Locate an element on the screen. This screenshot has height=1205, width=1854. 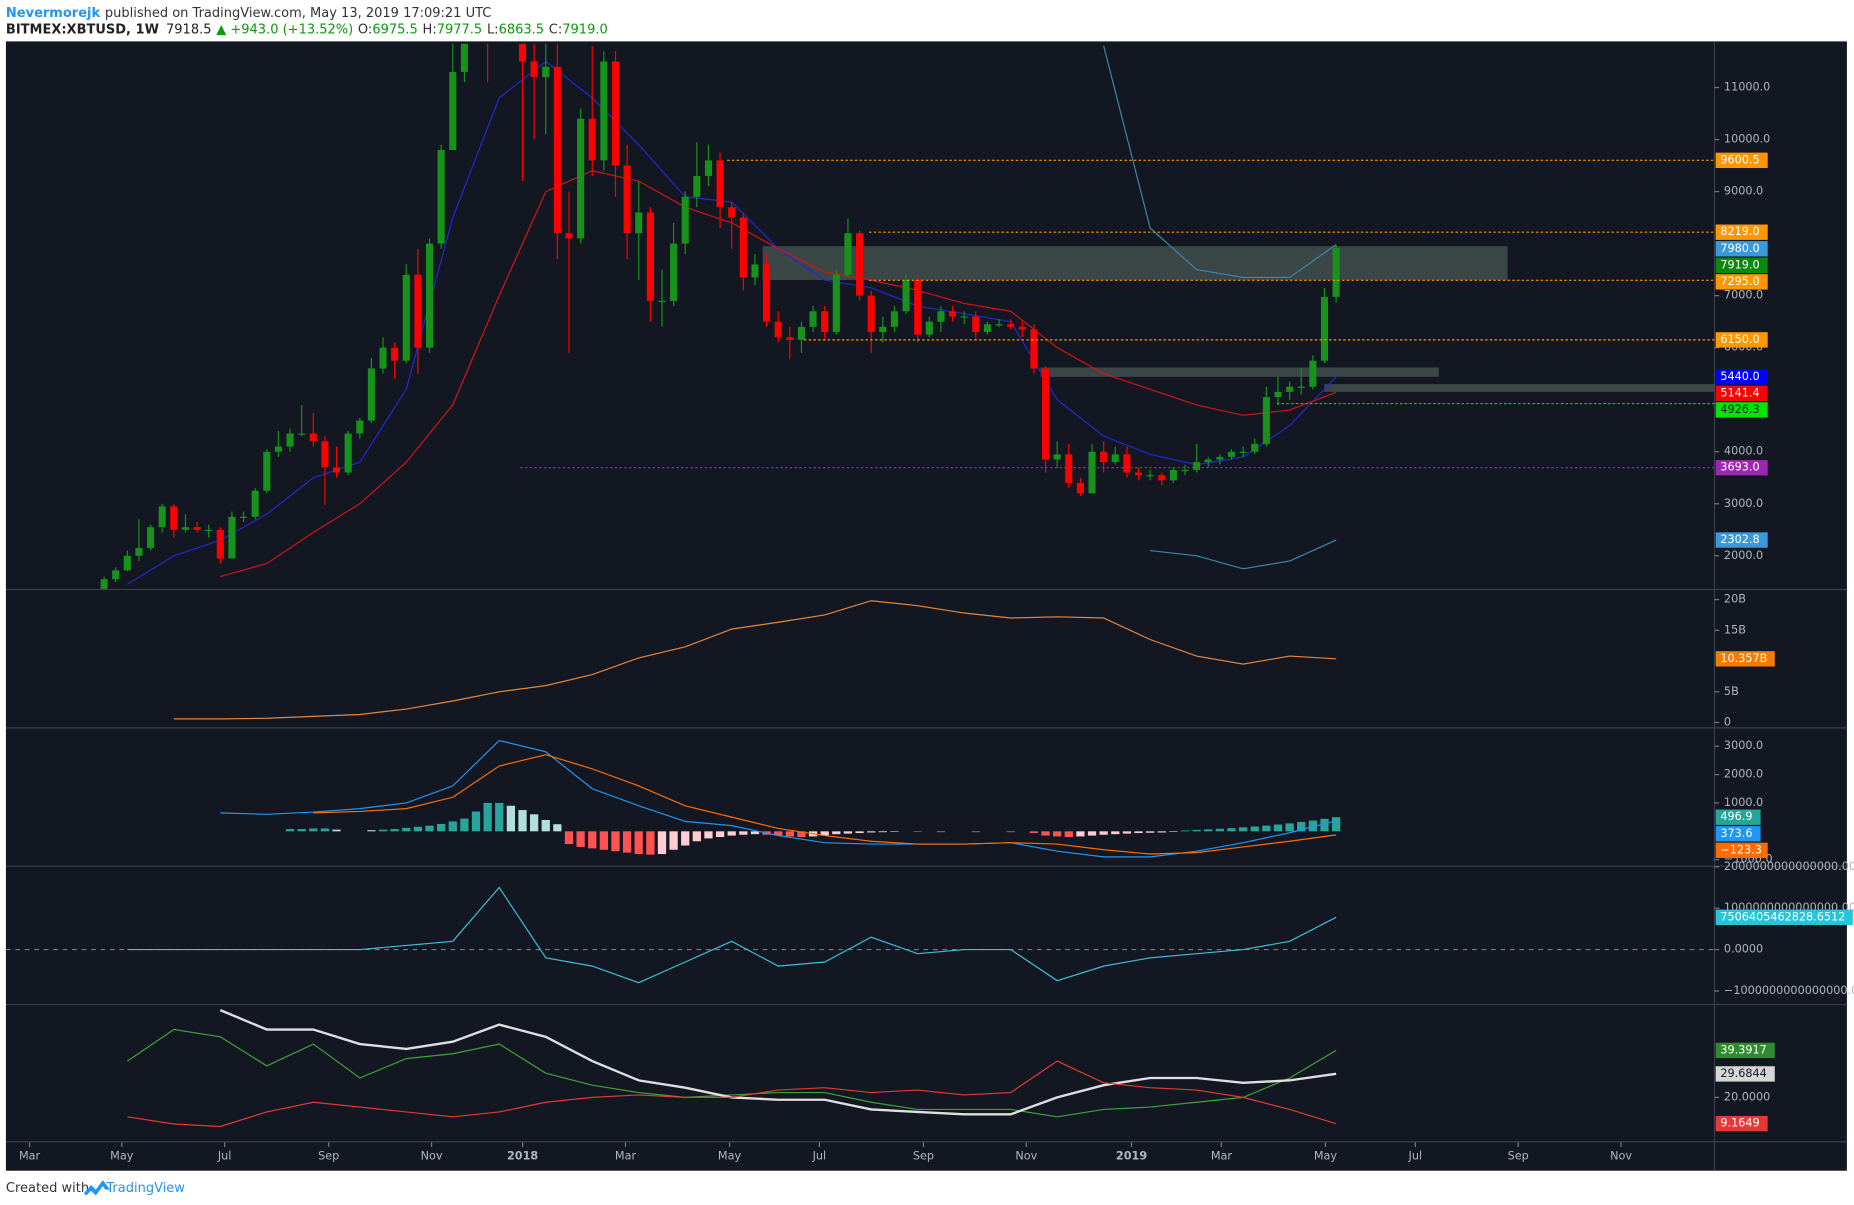
y-tick-label: 3000.0 is located at coordinates (1743, 745).